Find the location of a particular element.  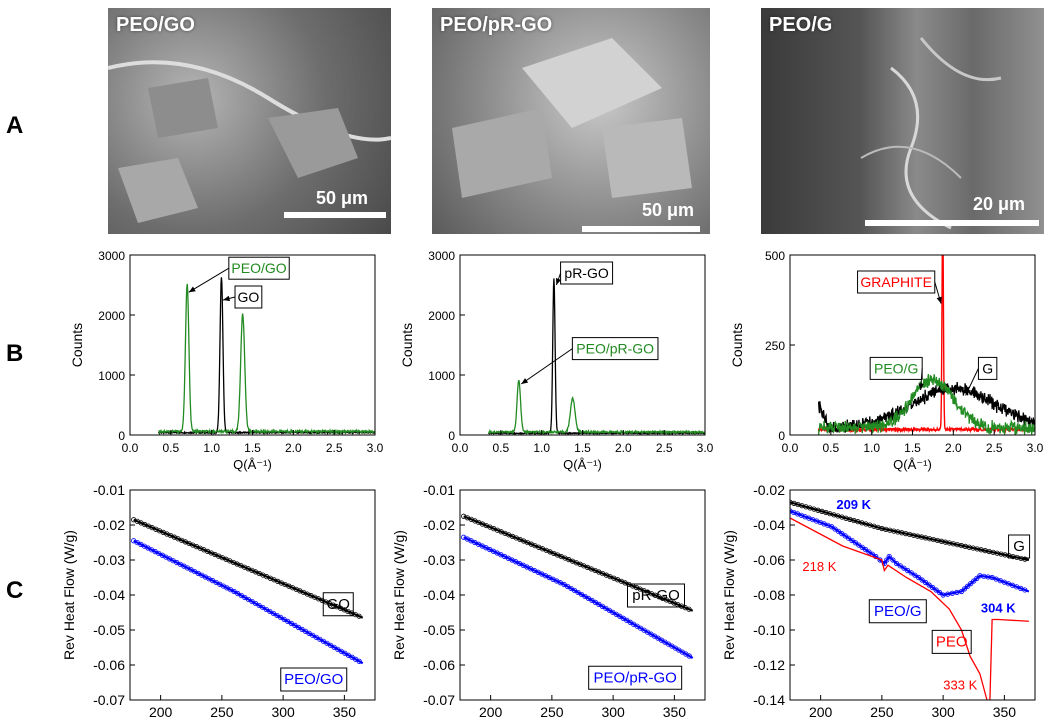

series-label: GO is located at coordinates (338, 604).